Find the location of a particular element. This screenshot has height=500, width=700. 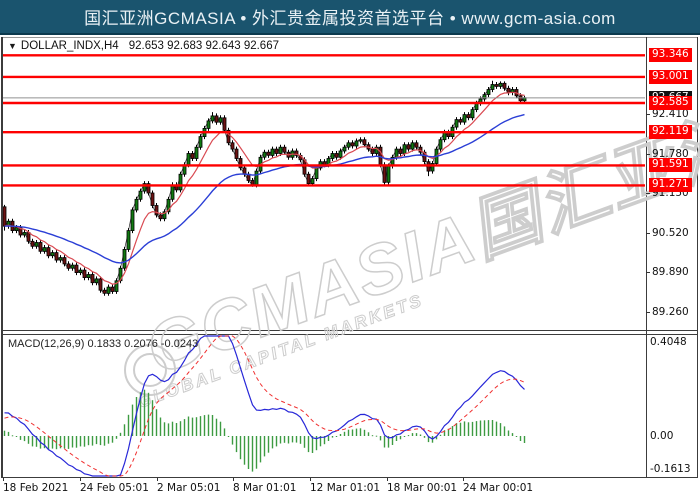

time-axis-label: 2 Mar 05:01 is located at coordinates (189, 488).